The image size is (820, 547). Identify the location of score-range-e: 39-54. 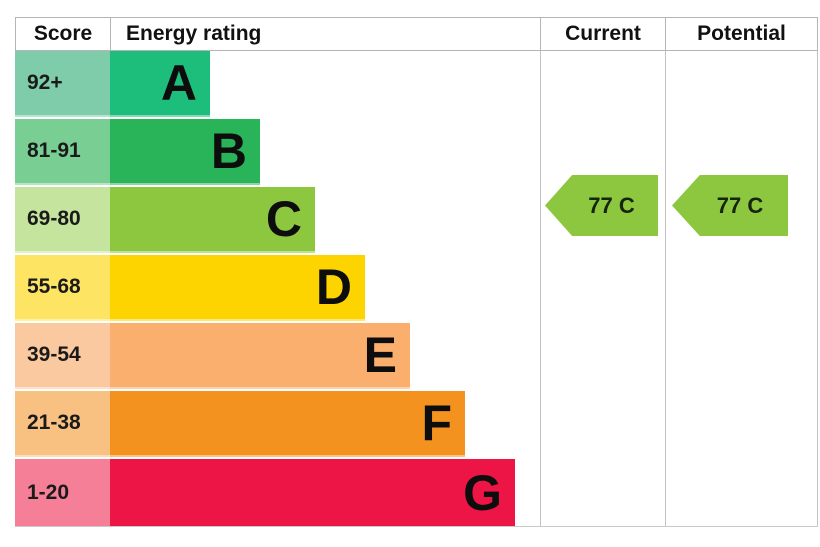
(62, 356).